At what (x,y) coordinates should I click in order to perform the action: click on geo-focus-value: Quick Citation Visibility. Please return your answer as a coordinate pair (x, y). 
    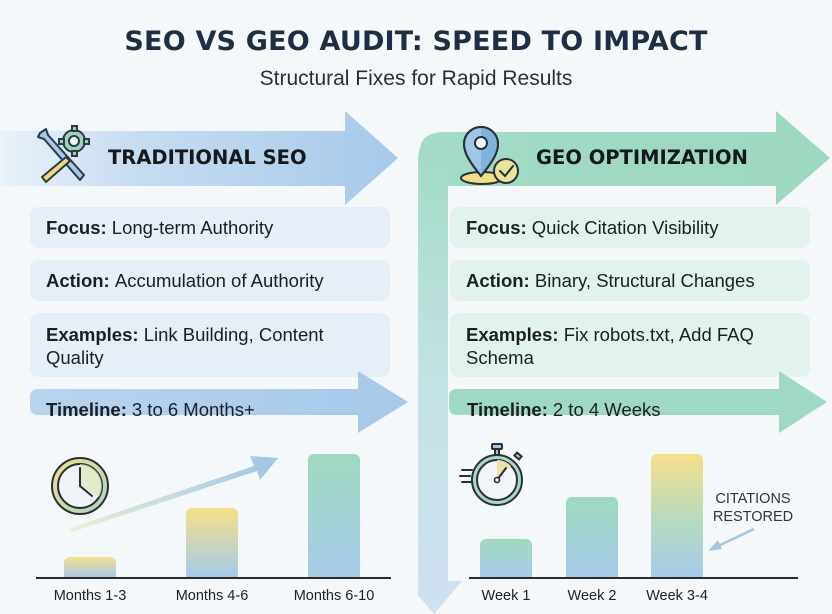
    Looking at the image, I should click on (625, 227).